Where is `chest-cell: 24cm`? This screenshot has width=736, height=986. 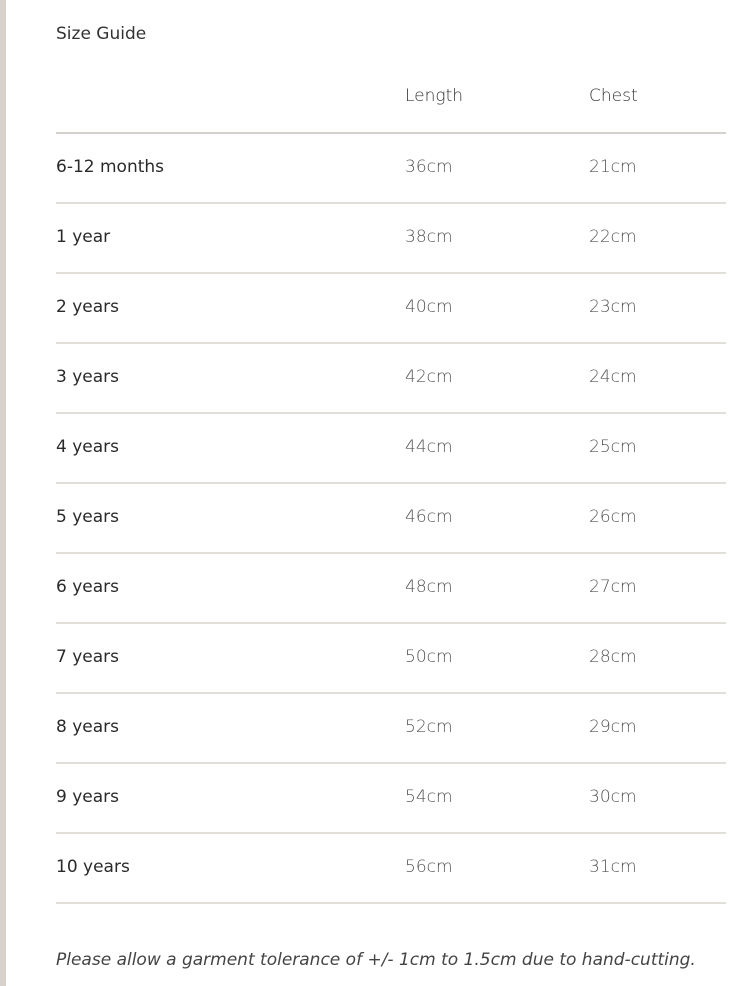
chest-cell: 24cm is located at coordinates (613, 377).